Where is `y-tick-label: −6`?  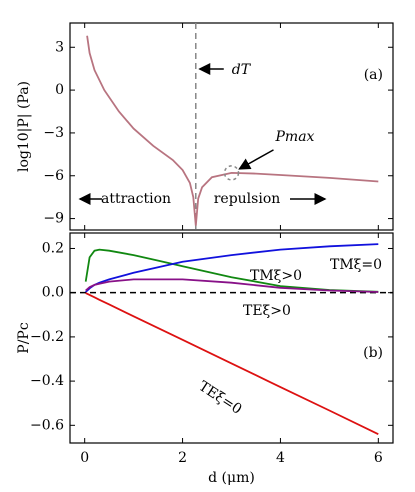 y-tick-label: −6 is located at coordinates (53, 176).